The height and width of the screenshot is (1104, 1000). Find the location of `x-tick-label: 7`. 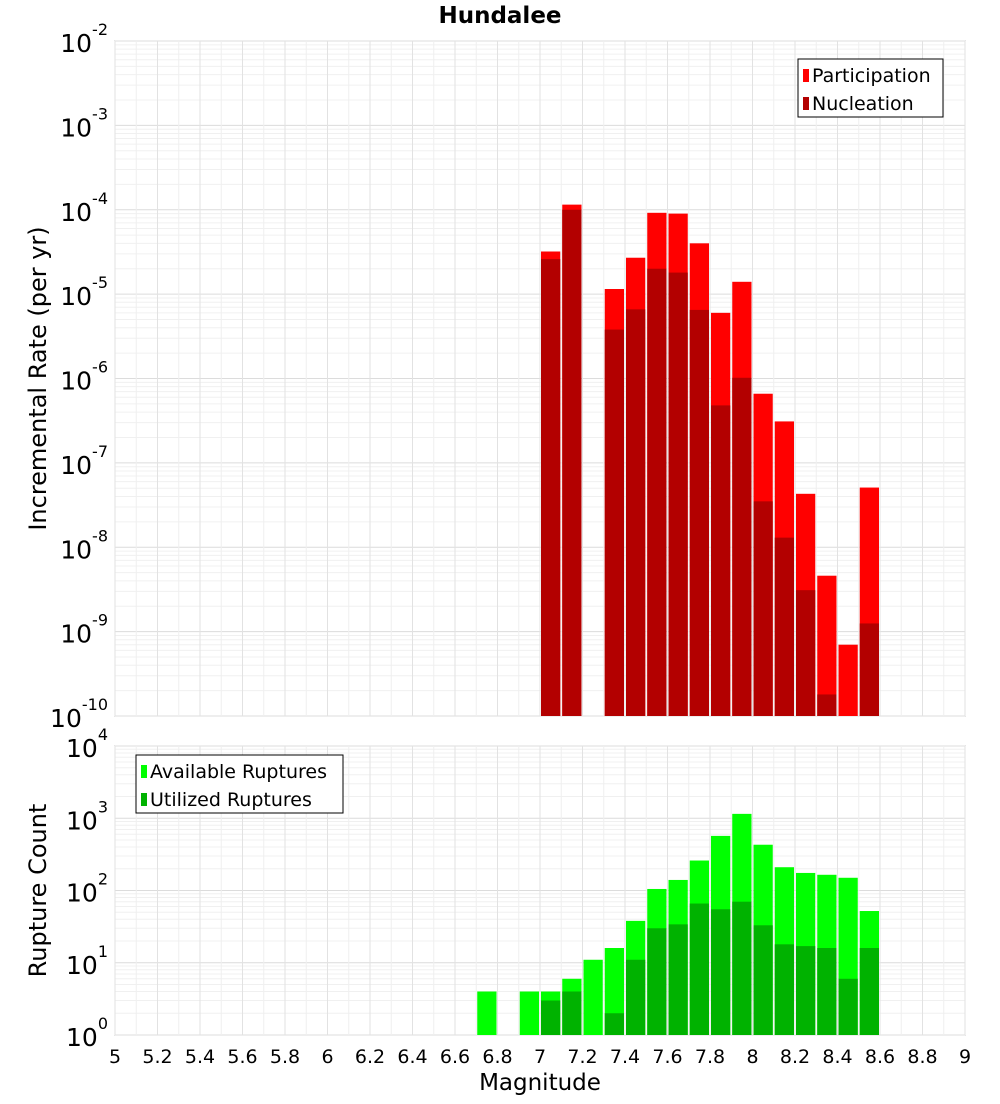

x-tick-label: 7 is located at coordinates (540, 1057).